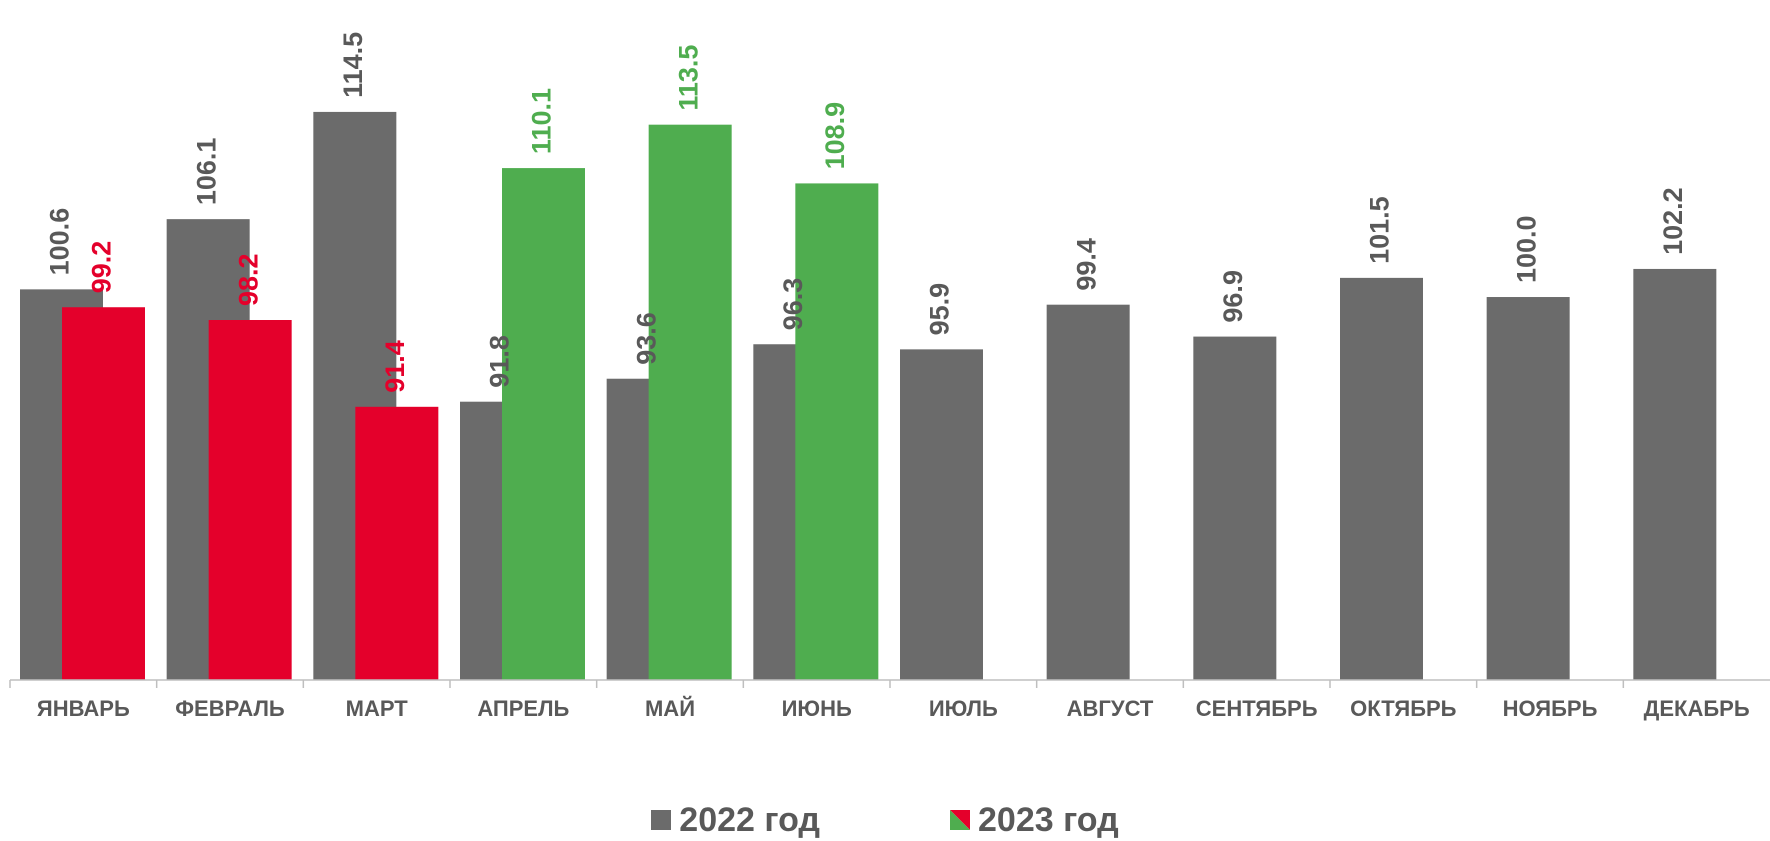 The image size is (1770, 841). What do you see at coordinates (835, 136) in the screenshot?
I see `value-label-2023-6: 108.9` at bounding box center [835, 136].